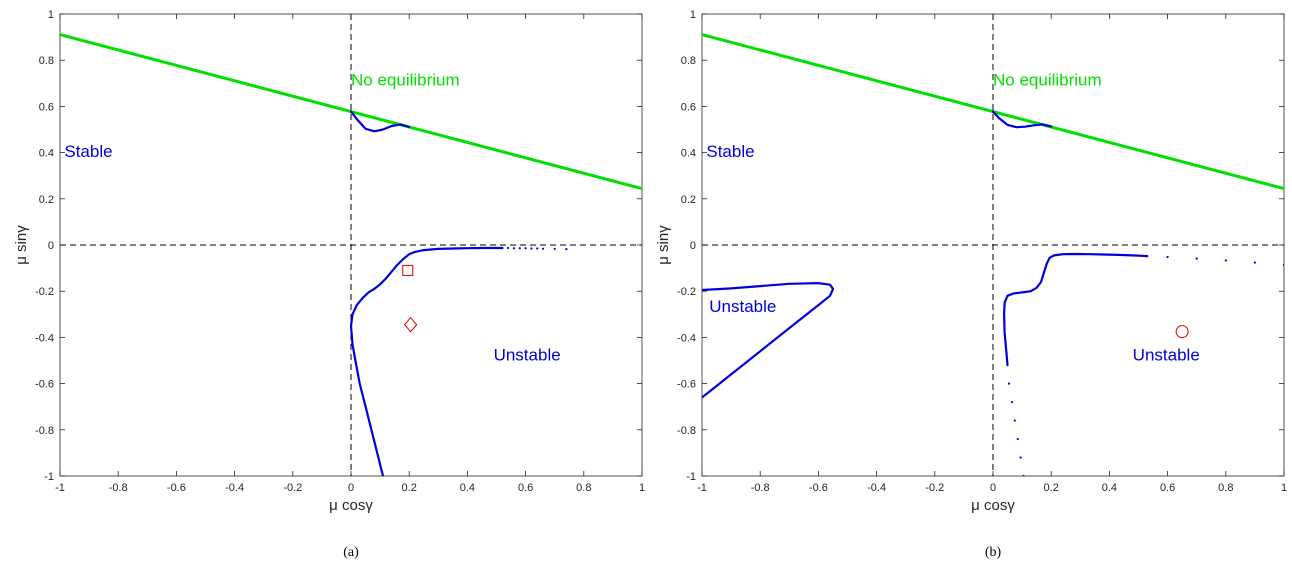 The image size is (1292, 567). What do you see at coordinates (993, 552) in the screenshot?
I see `panel-caption: (b)` at bounding box center [993, 552].